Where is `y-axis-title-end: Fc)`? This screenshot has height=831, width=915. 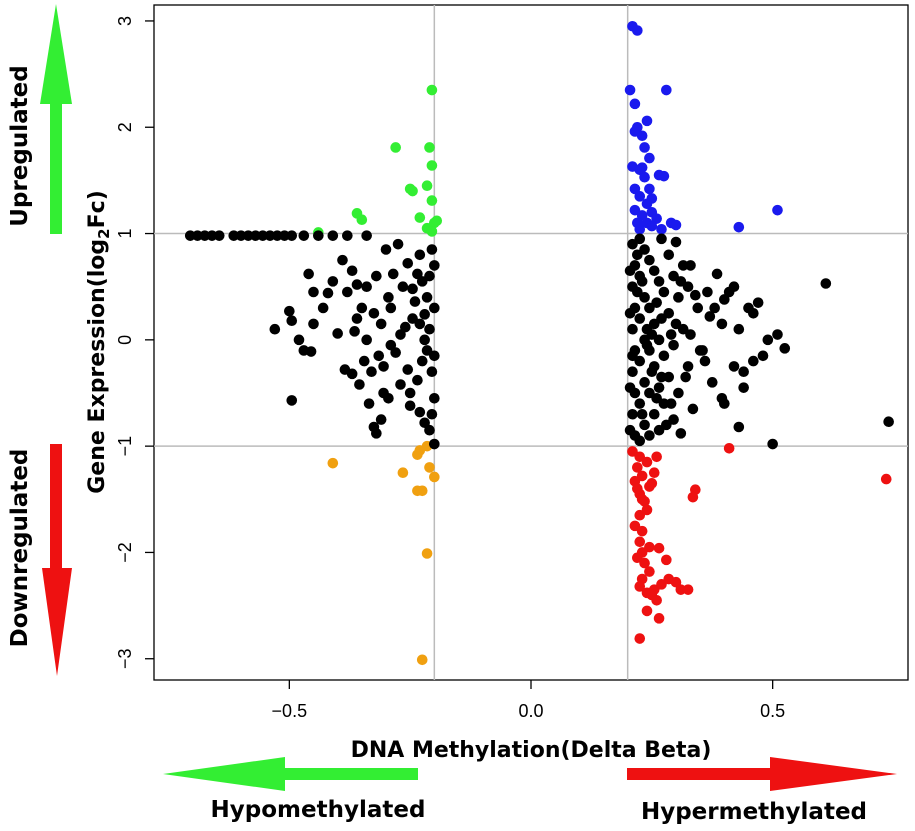
y-axis-title-end: Fc) is located at coordinates (97, 209).